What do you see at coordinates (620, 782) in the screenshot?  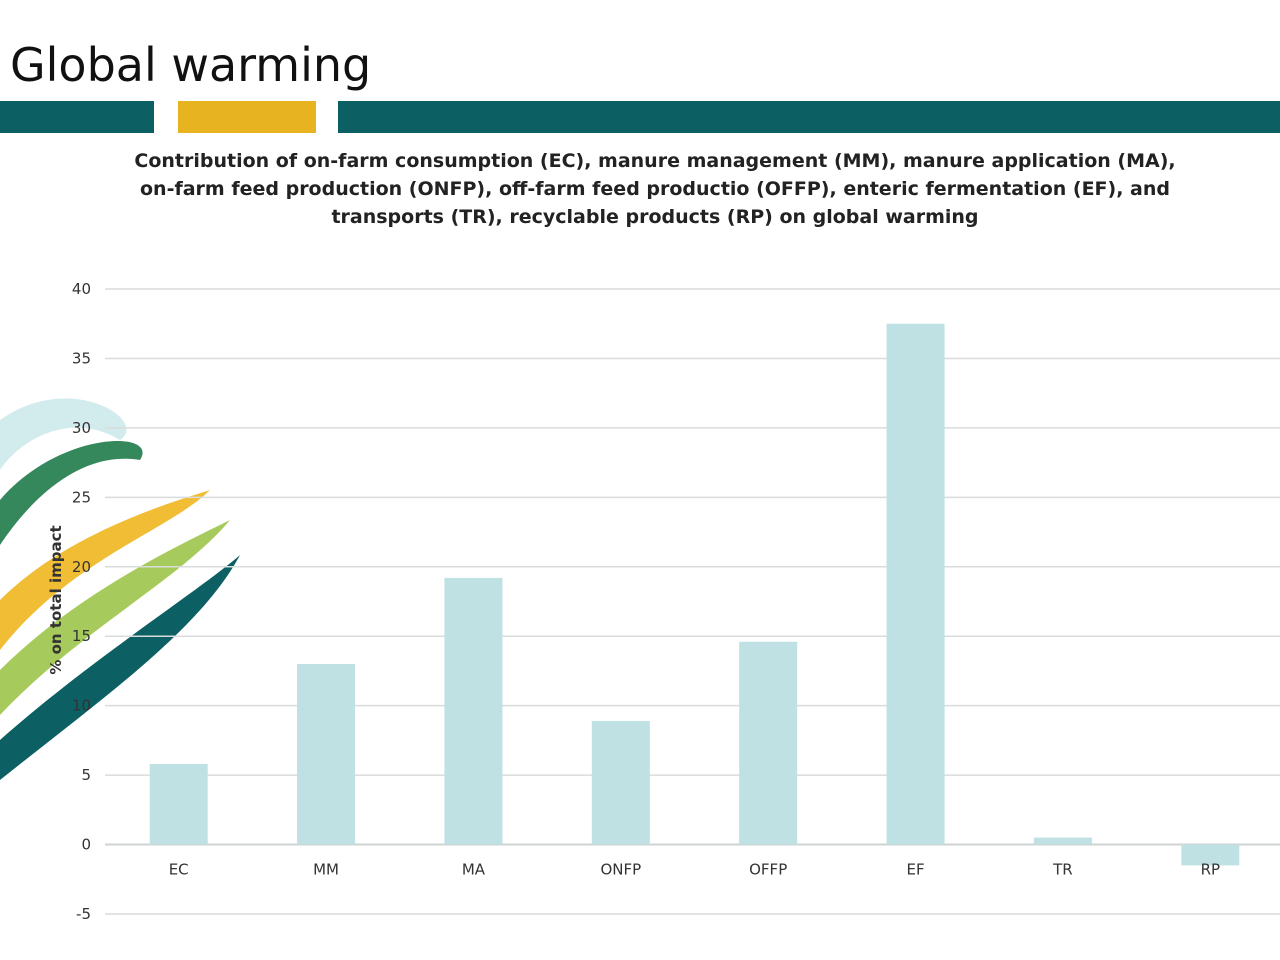 I see `bar-onfp` at bounding box center [620, 782].